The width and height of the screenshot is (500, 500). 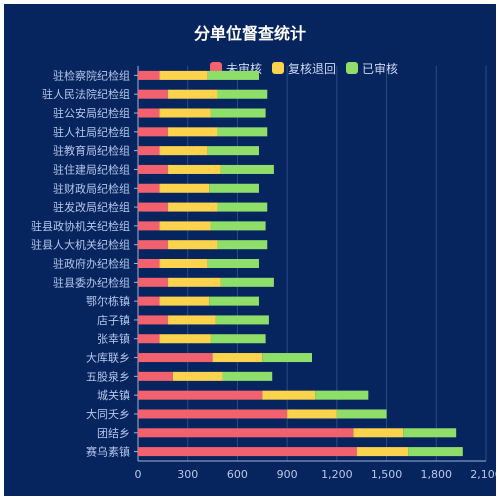 What do you see at coordinates (86, 94) in the screenshot?
I see `category-label: 驻人民法院纪检组` at bounding box center [86, 94].